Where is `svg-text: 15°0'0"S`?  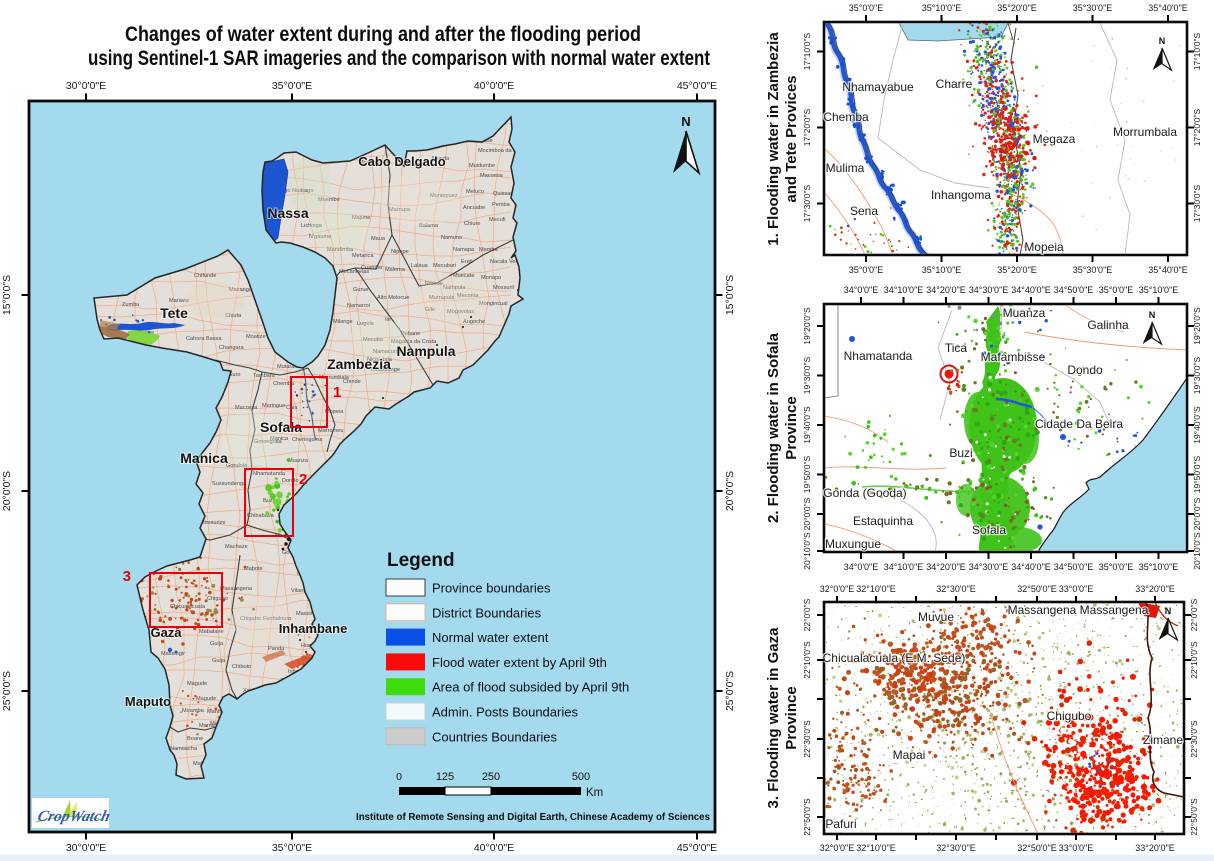
svg-text: 15°0'0"S is located at coordinates (730, 295).